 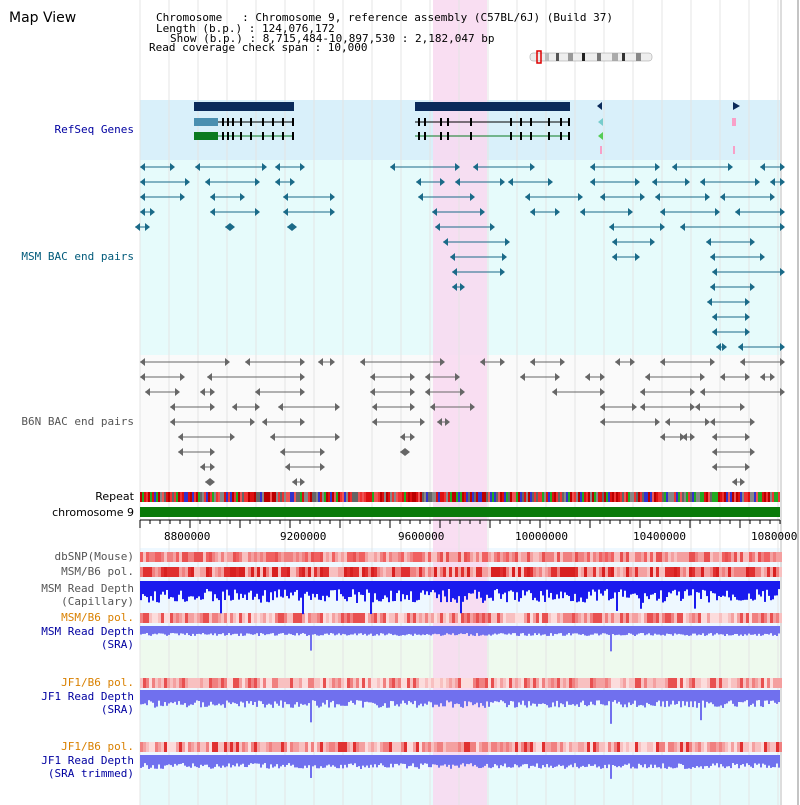 What do you see at coordinates (421, 536) in the screenshot?
I see `axis-tick-label: 9600000` at bounding box center [421, 536].